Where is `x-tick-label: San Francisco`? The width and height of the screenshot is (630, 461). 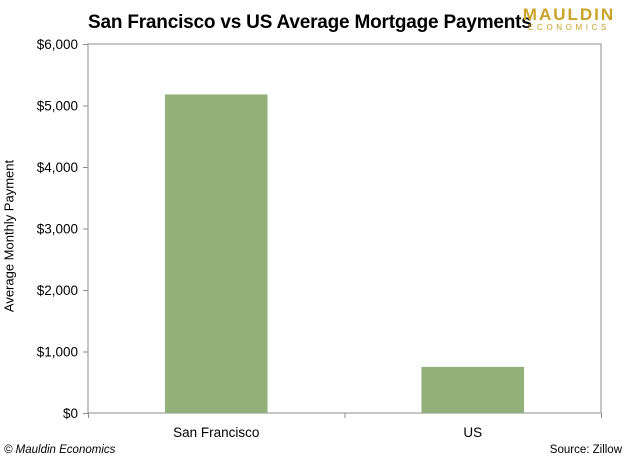
x-tick-label: San Francisco is located at coordinates (216, 432).